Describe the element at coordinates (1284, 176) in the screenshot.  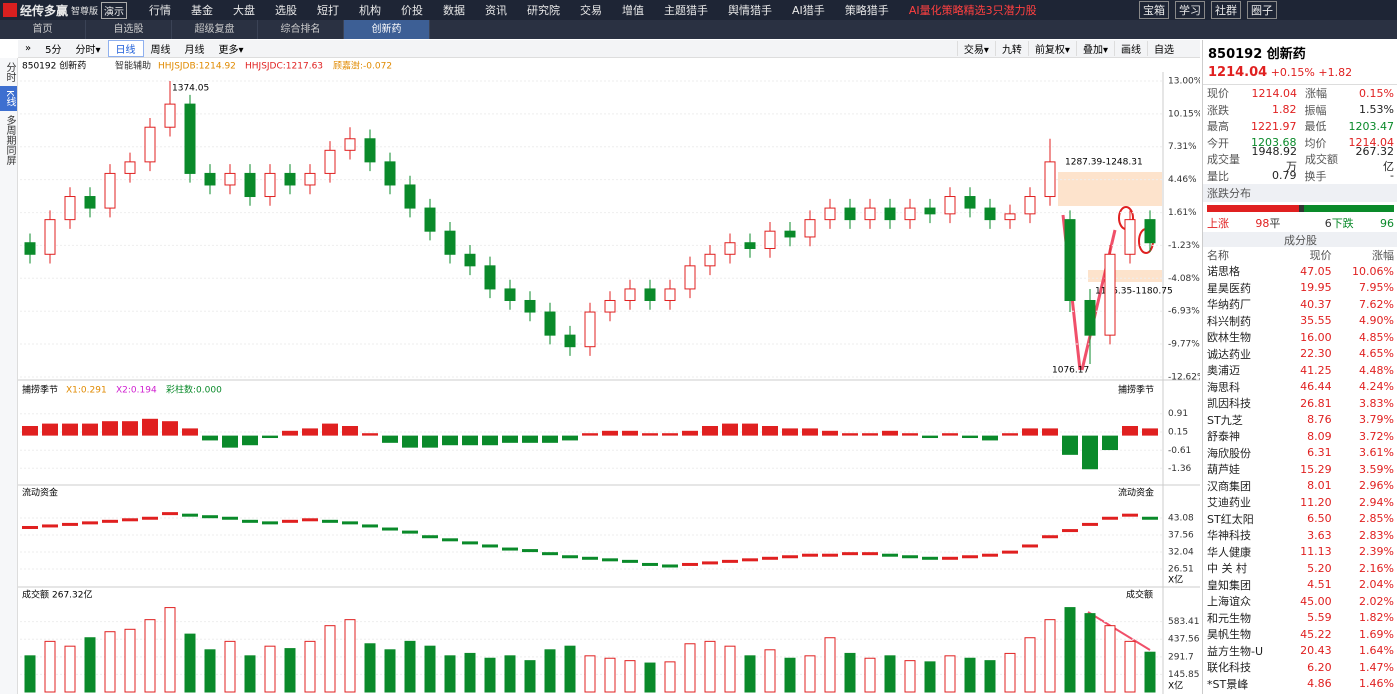
I see `stat-value: 0.79` at that location.